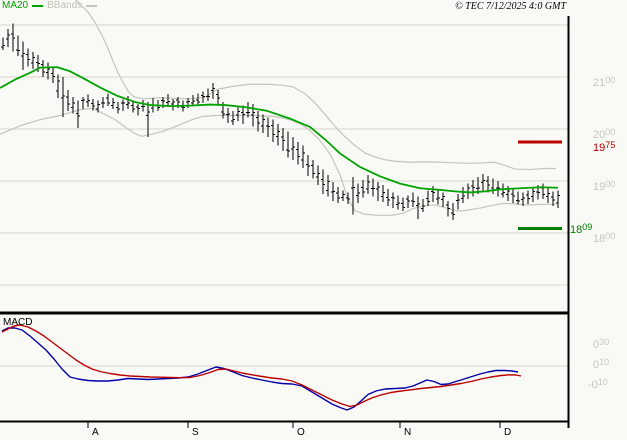 The image size is (627, 440). What do you see at coordinates (604, 134) in the screenshot?
I see `price-tick-label: 2000` at bounding box center [604, 134].